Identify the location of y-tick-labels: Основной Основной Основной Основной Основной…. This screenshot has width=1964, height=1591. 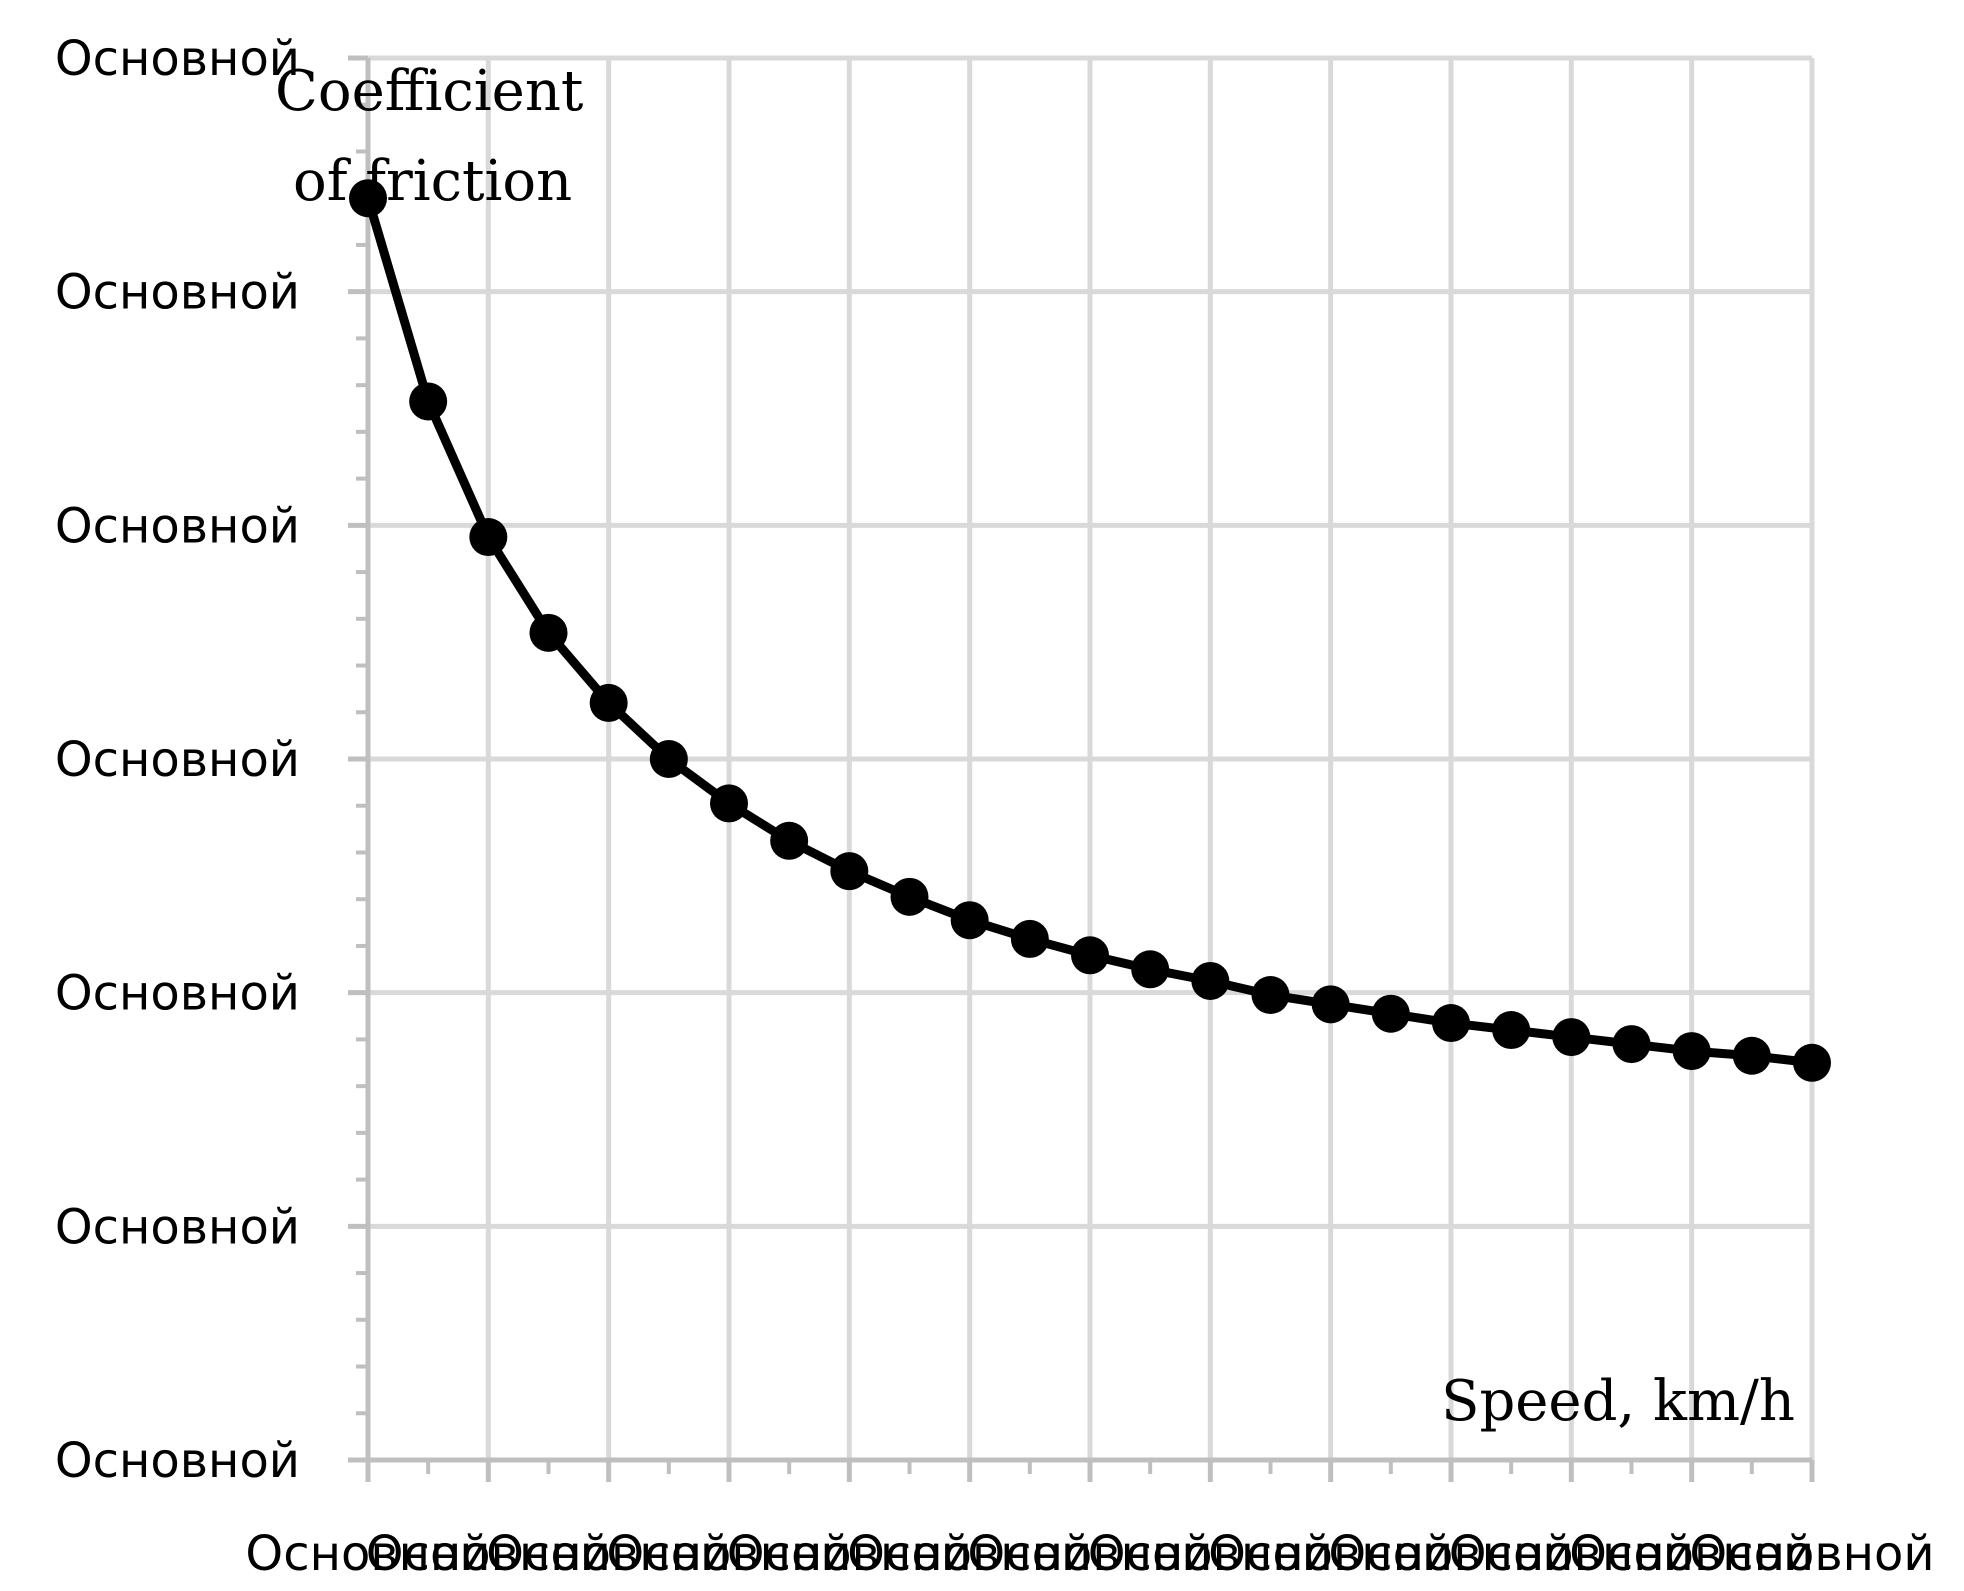
(177, 760).